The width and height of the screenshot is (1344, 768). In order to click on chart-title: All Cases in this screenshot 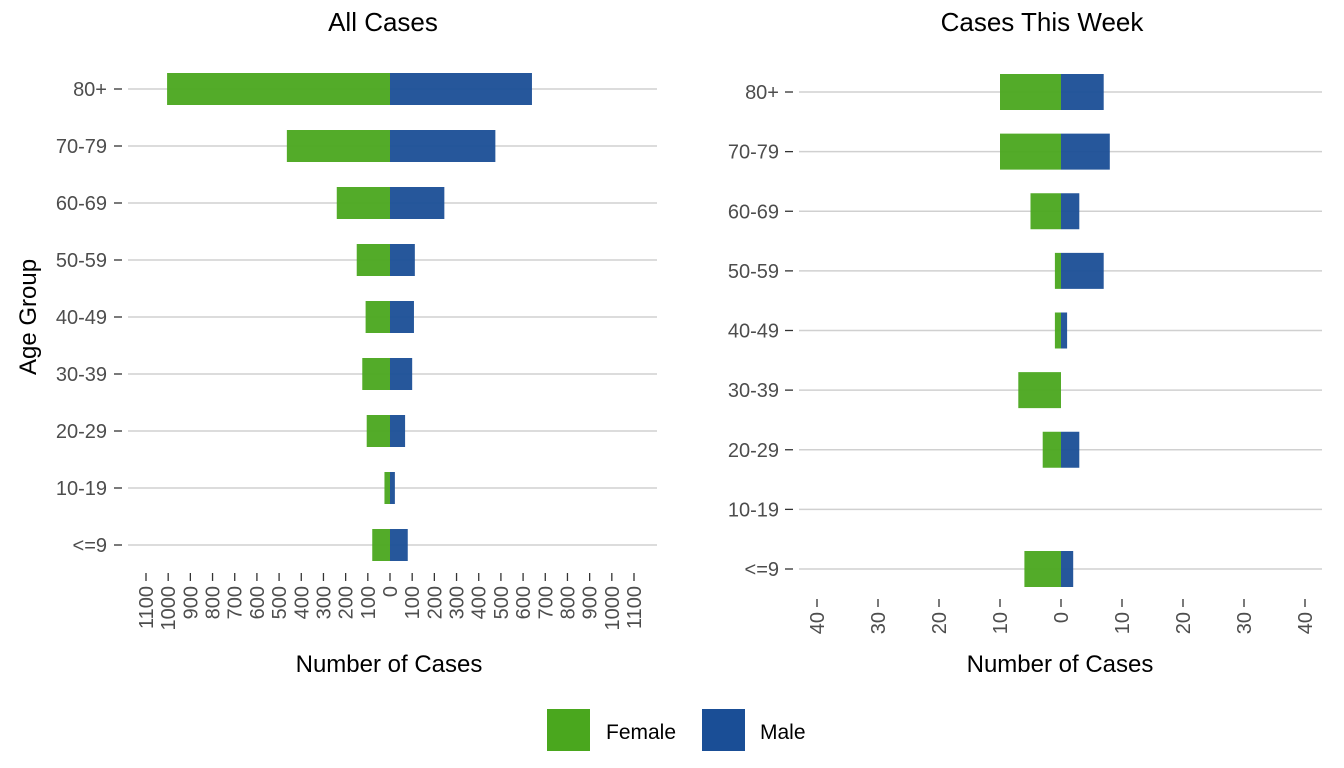, I will do `click(383, 22)`.